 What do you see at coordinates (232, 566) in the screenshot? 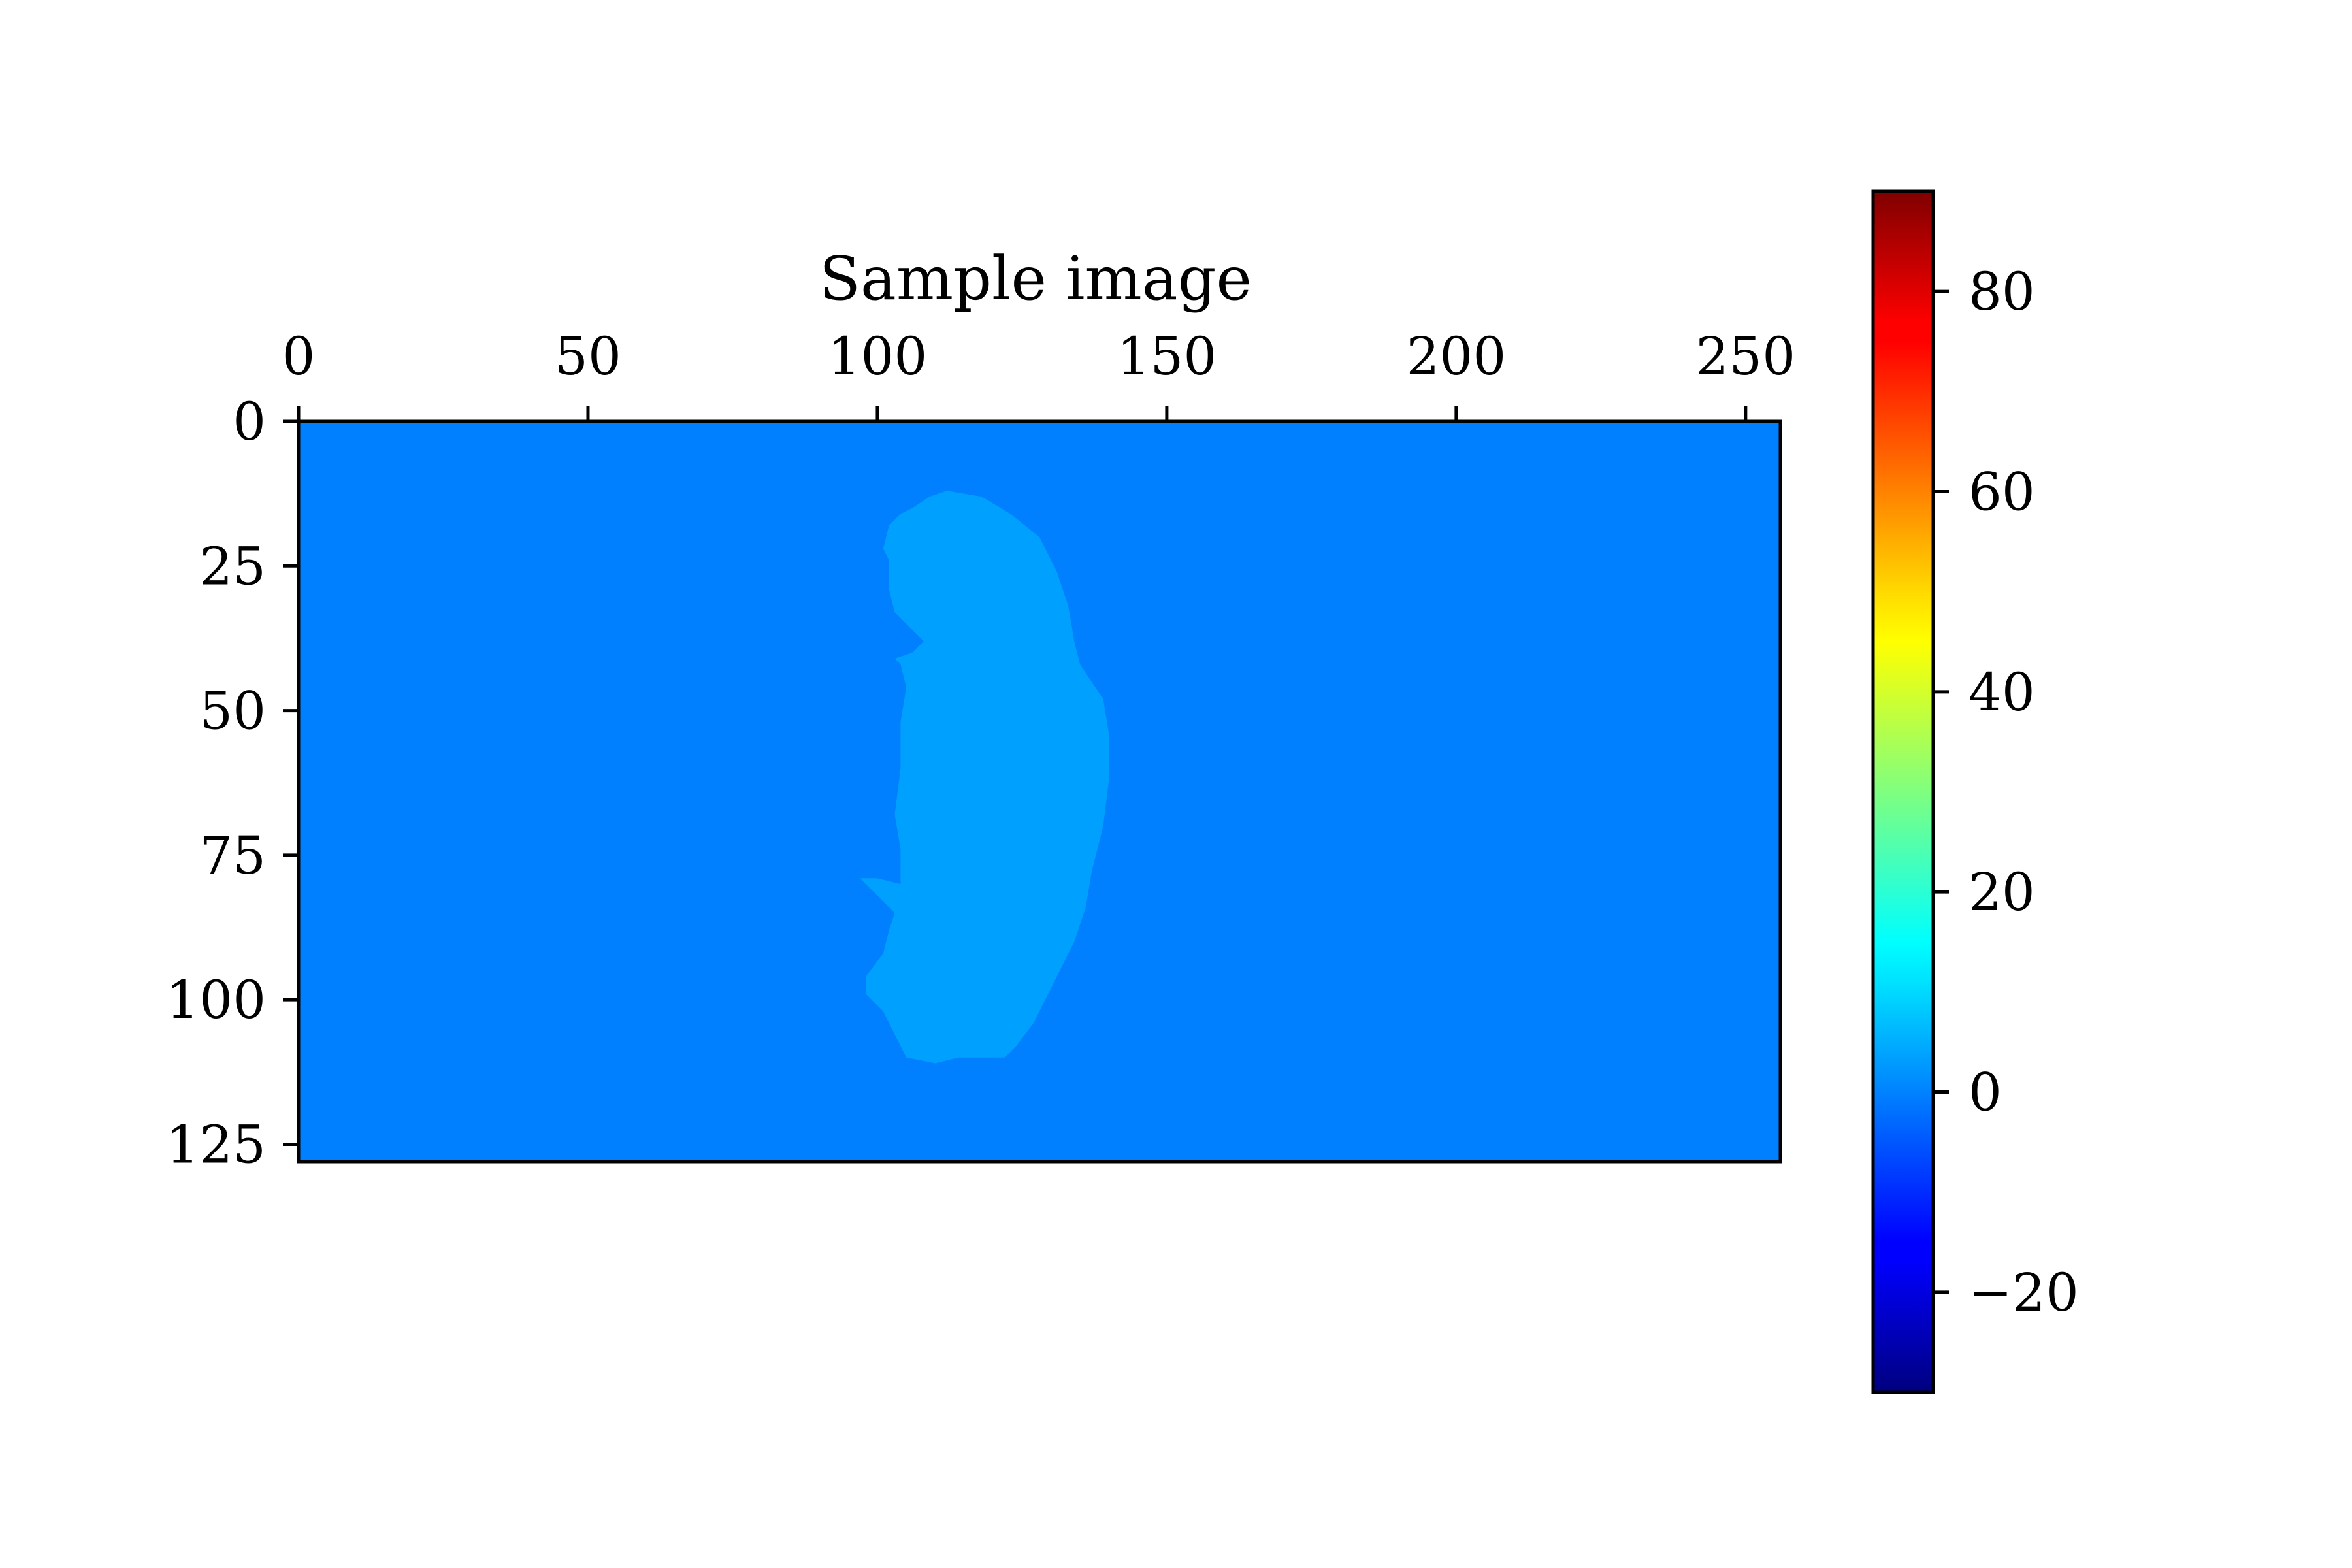
I see `y-tick-label: 25` at bounding box center [232, 566].